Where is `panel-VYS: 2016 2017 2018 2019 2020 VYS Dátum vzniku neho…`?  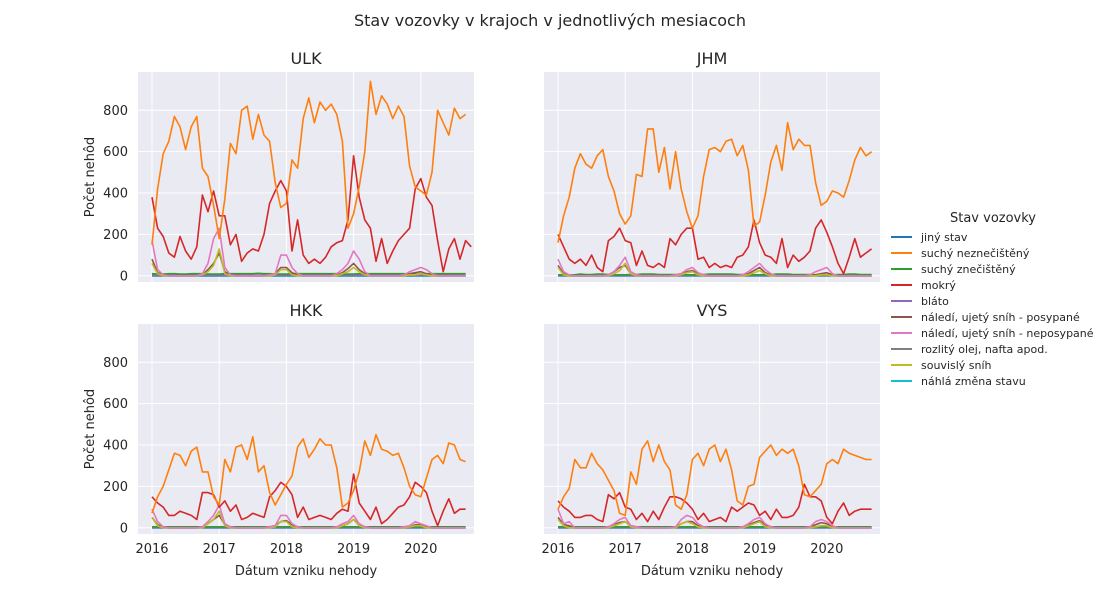
panel-VYS: 2016 2017 2018 2019 2020 VYS Dátum vzniku neho… is located at coordinates (710, 440).